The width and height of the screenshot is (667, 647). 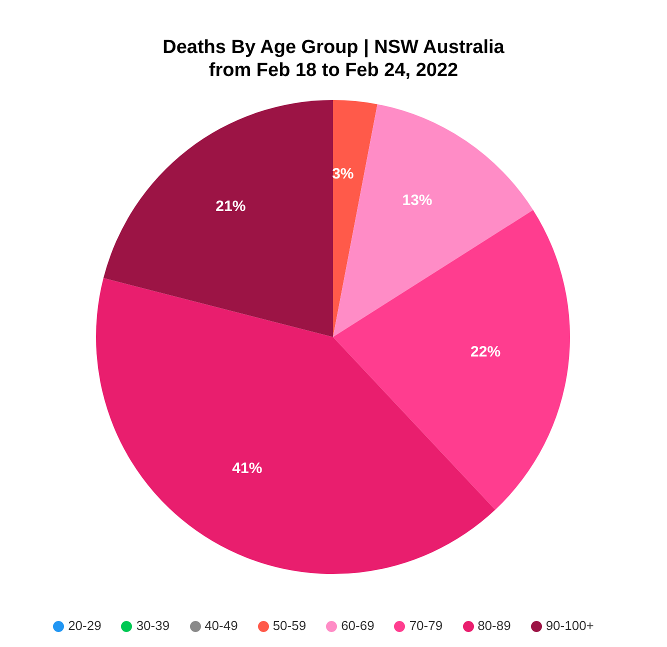 I want to click on legend-label: 80-89, so click(x=494, y=625).